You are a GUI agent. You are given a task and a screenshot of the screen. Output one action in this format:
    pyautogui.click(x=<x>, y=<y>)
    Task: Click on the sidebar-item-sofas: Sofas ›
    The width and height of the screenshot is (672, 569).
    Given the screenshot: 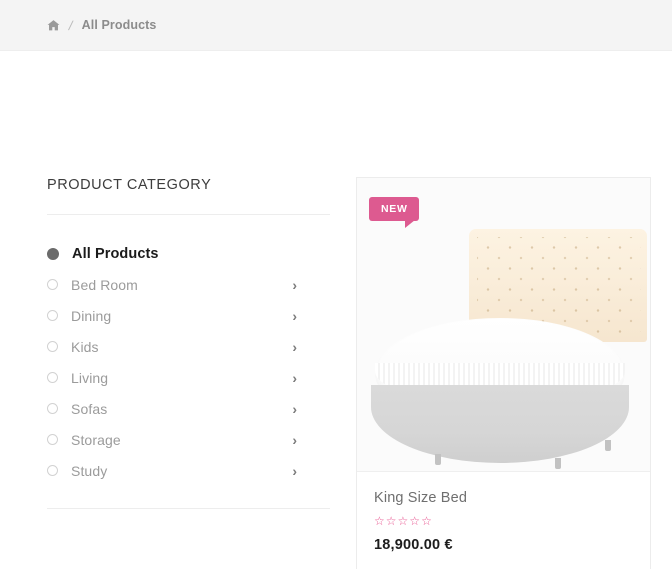 What is the action you would take?
    pyautogui.click(x=188, y=408)
    